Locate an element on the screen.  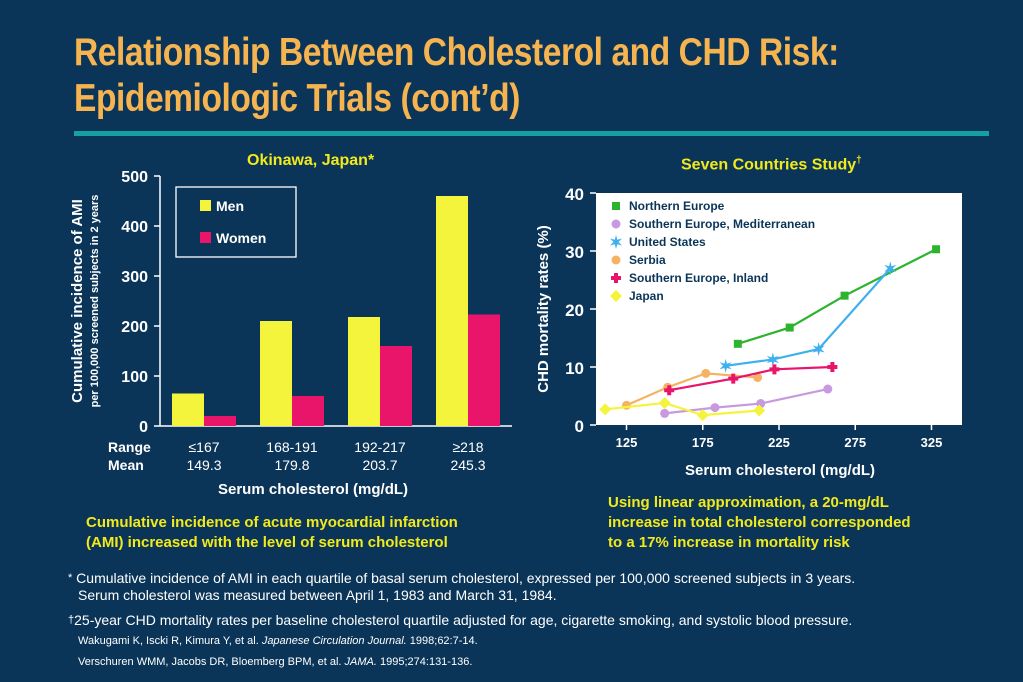
legend-men-label: Men is located at coordinates (230, 206).